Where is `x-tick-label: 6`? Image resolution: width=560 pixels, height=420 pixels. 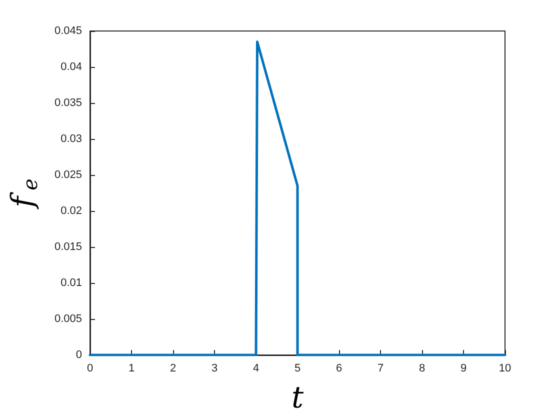
x-tick-label: 6 is located at coordinates (339, 368).